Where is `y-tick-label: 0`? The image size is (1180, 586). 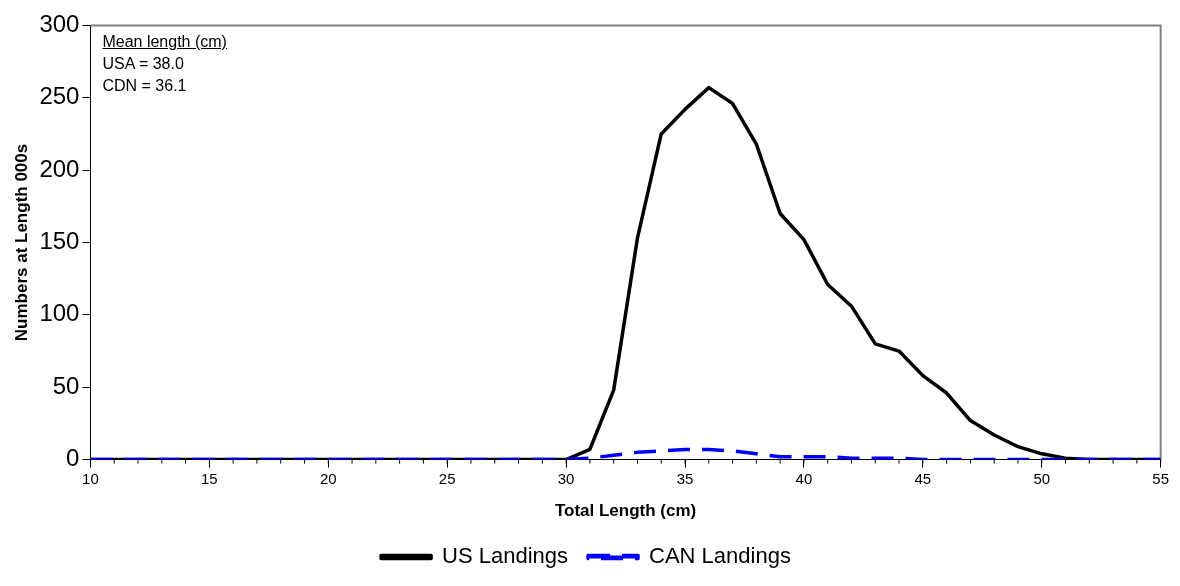 y-tick-label: 0 is located at coordinates (73, 458).